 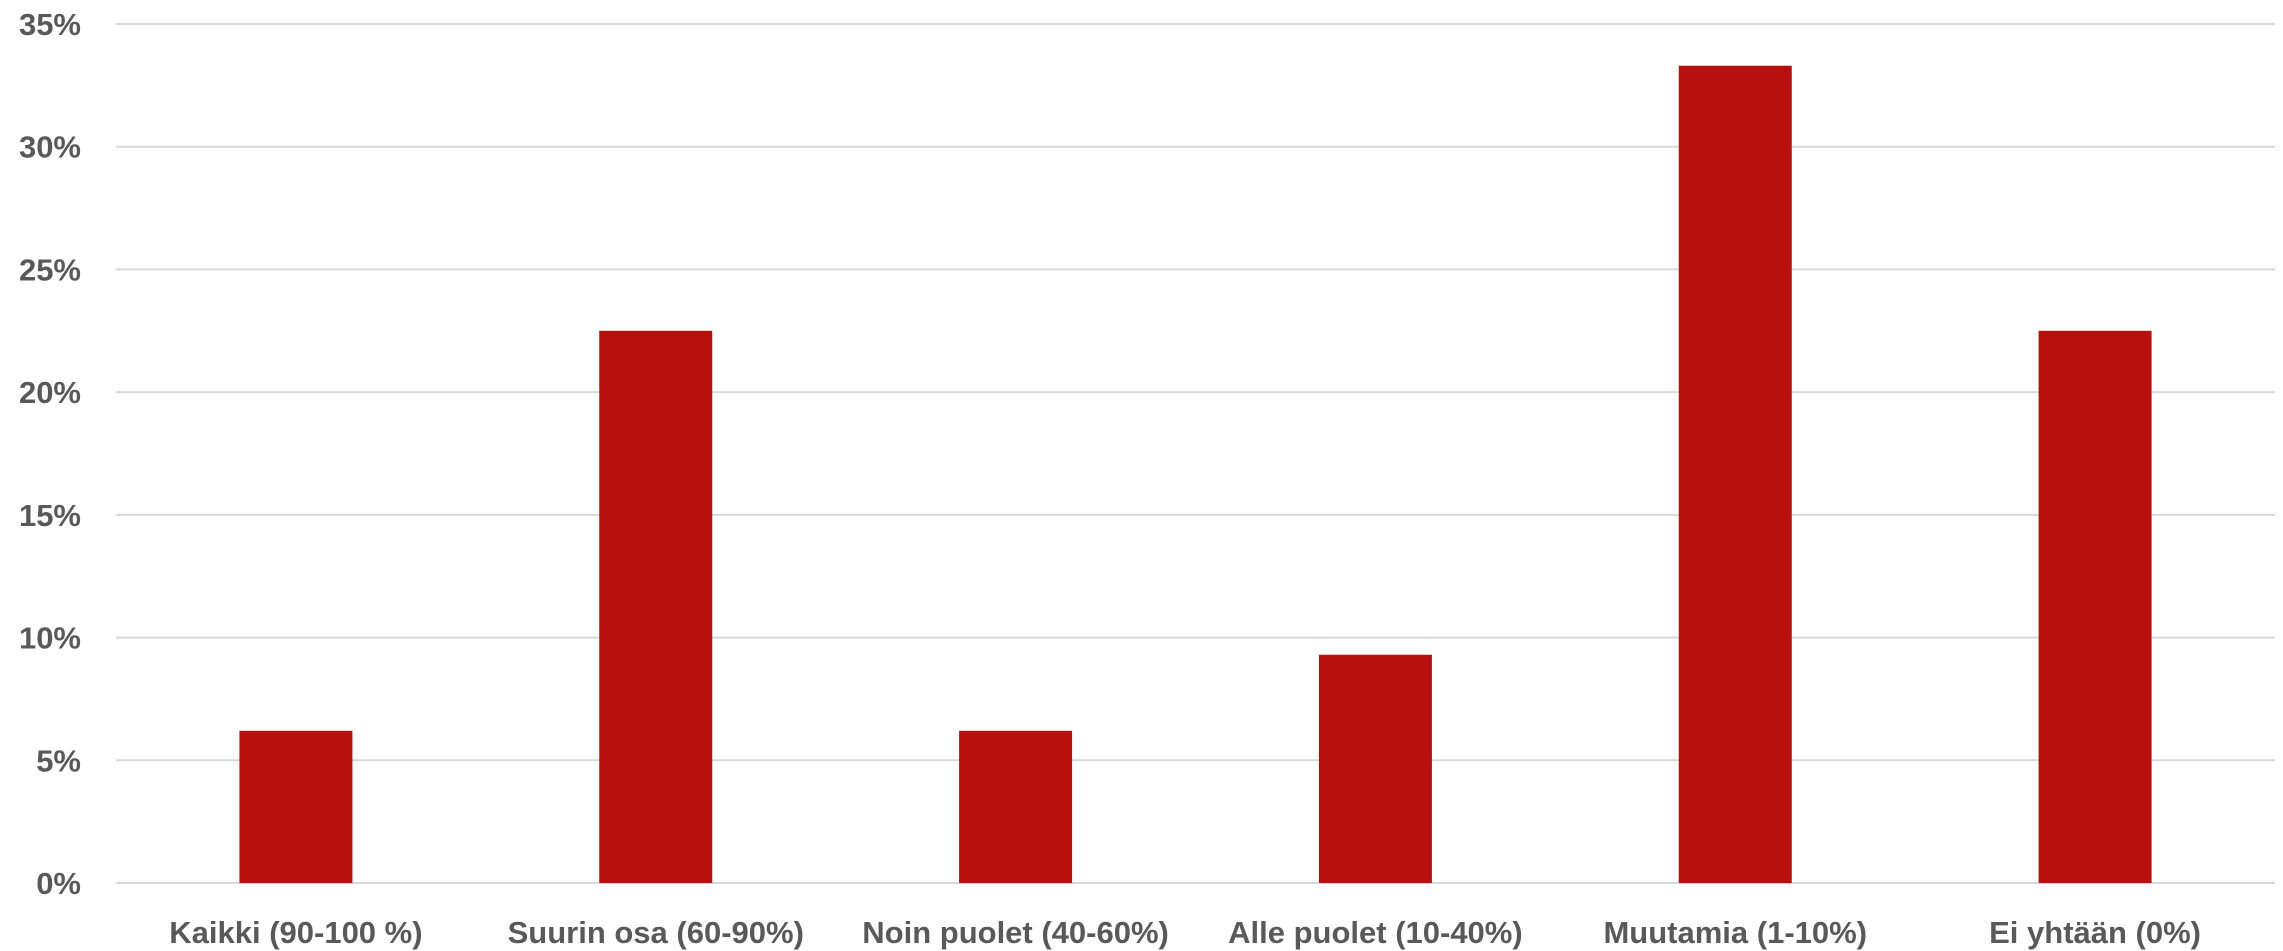 What do you see at coordinates (295, 932) in the screenshot?
I see `x-tick-label: Kaikki (90-100 %)` at bounding box center [295, 932].